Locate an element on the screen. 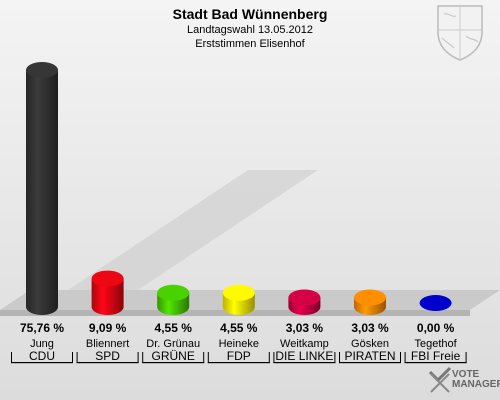  candidate-label: Gösken is located at coordinates (370, 344).